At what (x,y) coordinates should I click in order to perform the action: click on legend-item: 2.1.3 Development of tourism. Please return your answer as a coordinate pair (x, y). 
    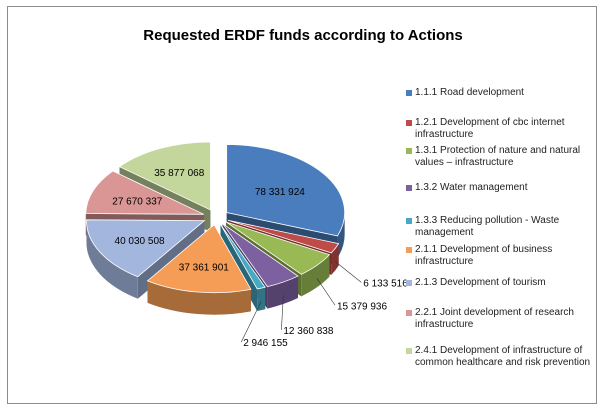
    Looking at the image, I should click on (501, 283).